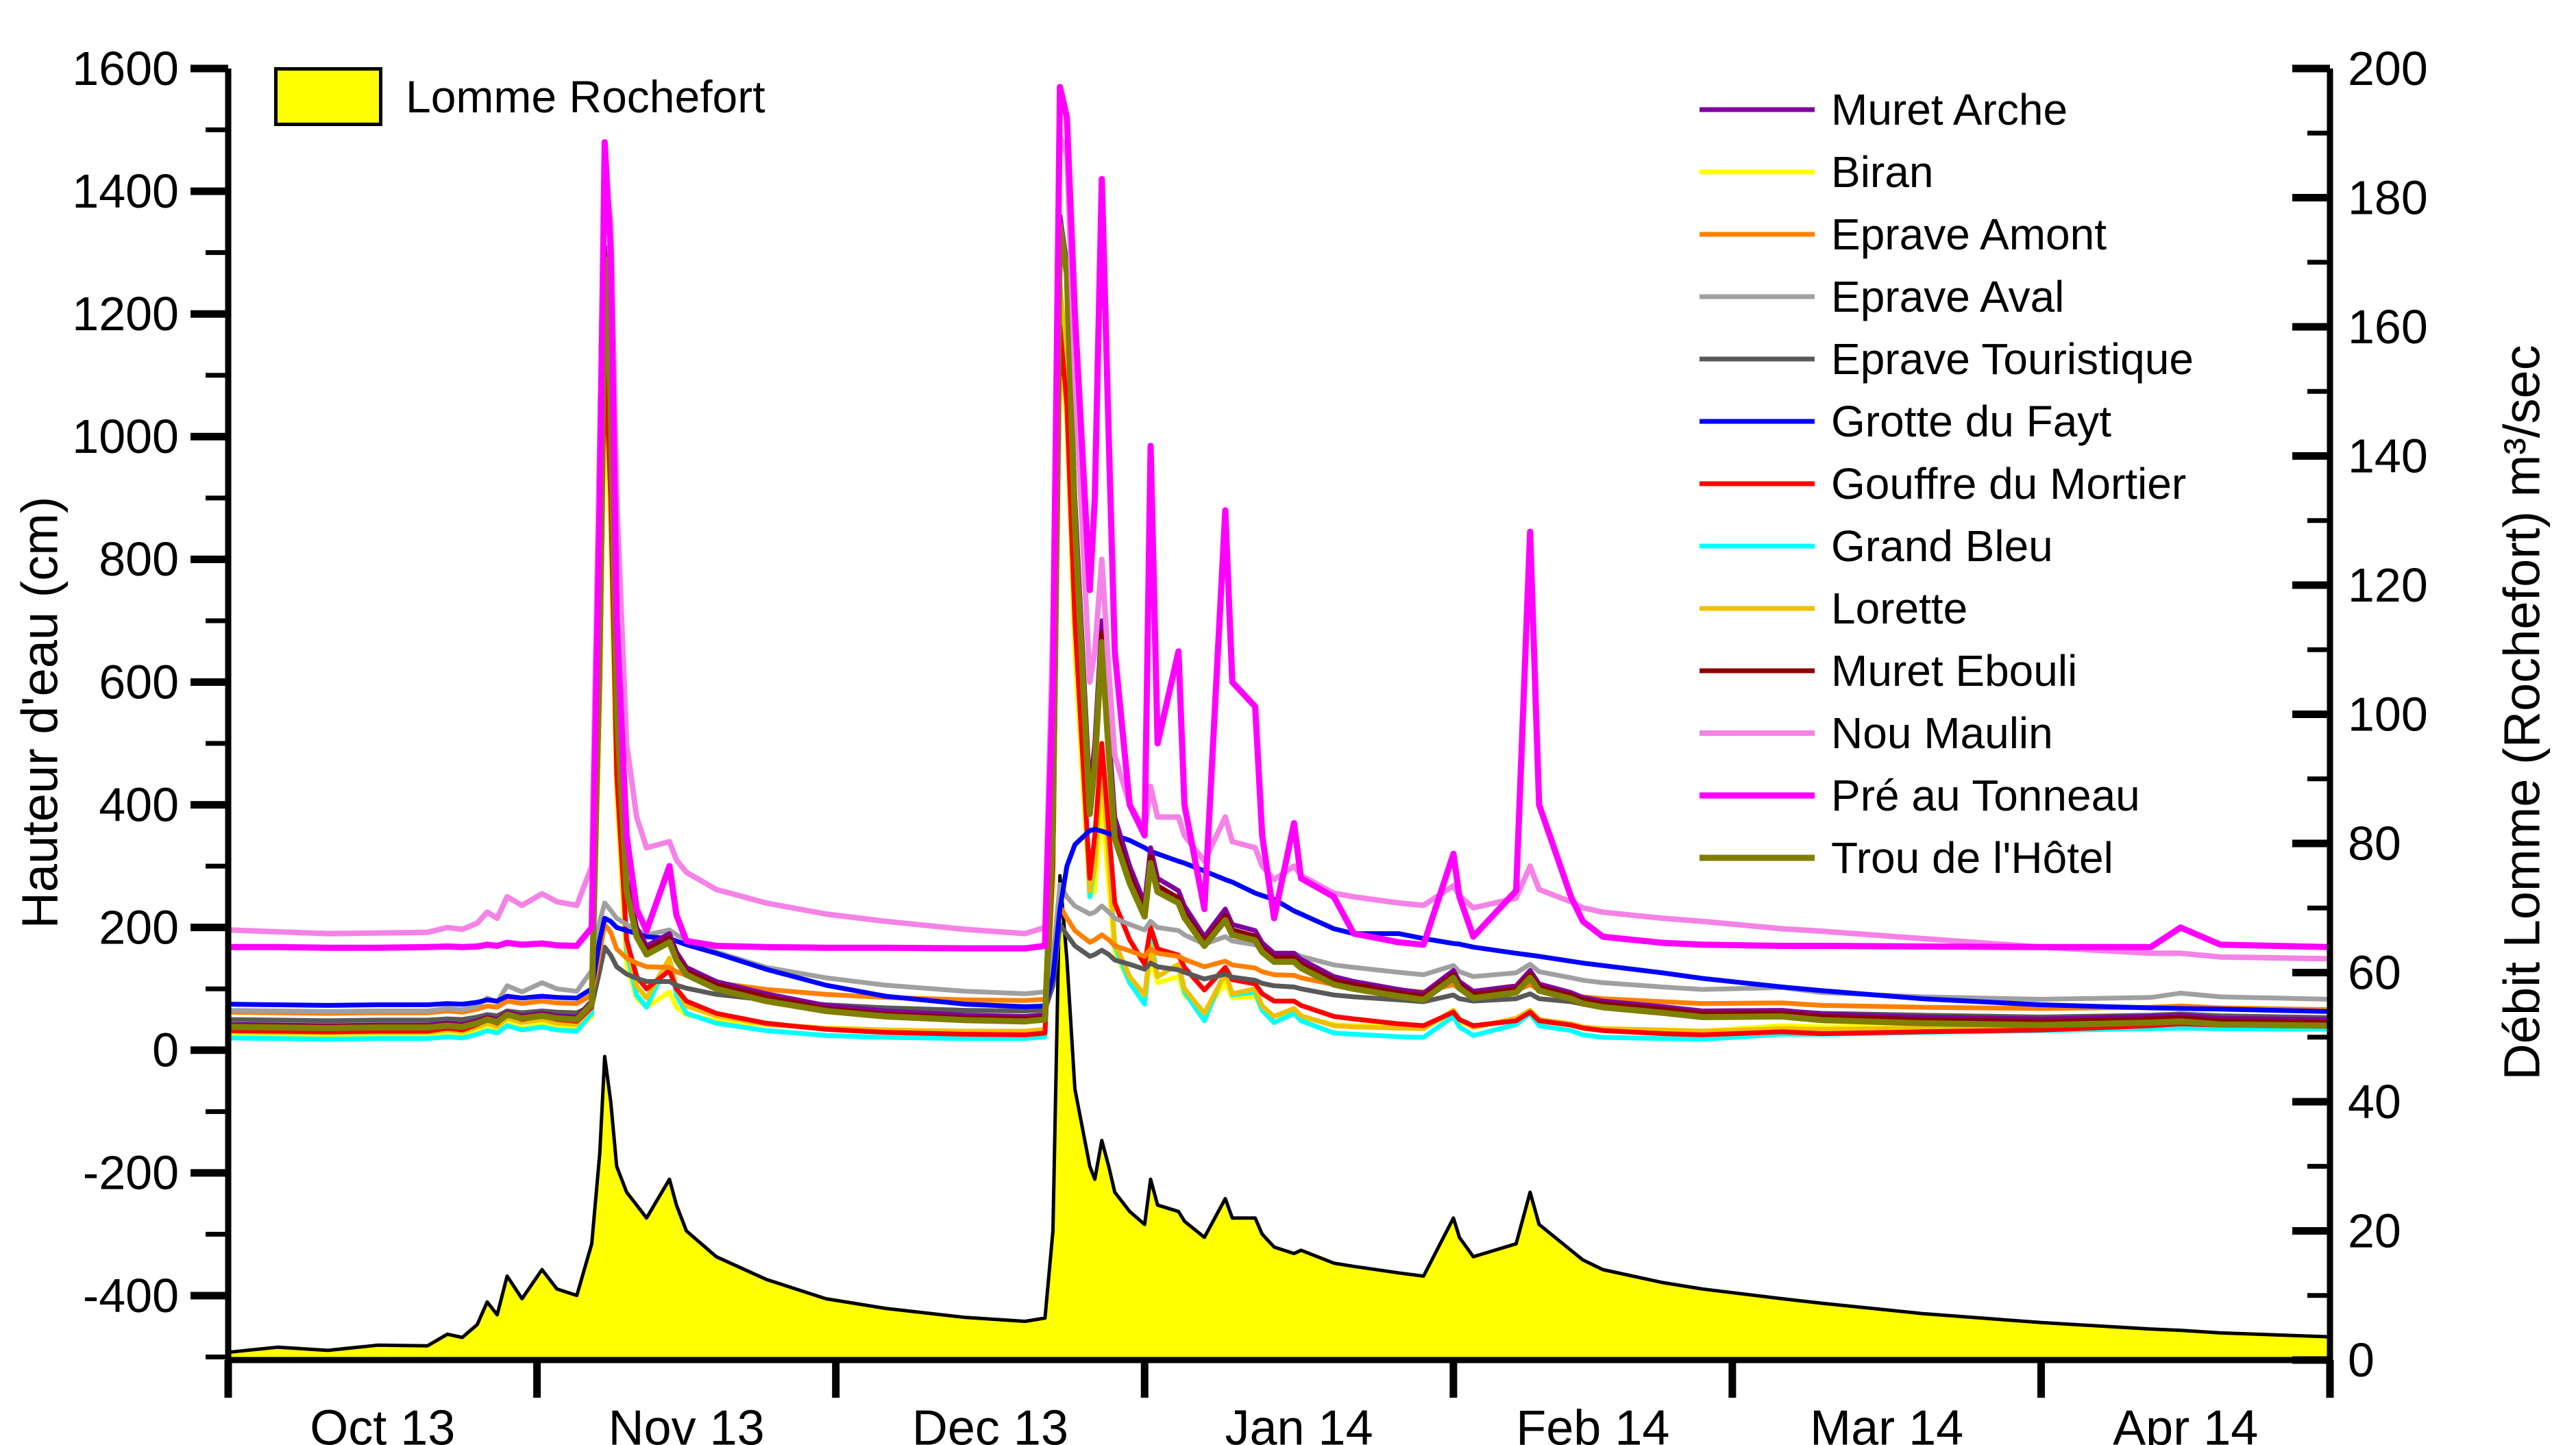 Image resolution: width=2576 pixels, height=1445 pixels. I want to click on legend-item-muret-ebouli: Muret Ebouli, so click(1889, 670).